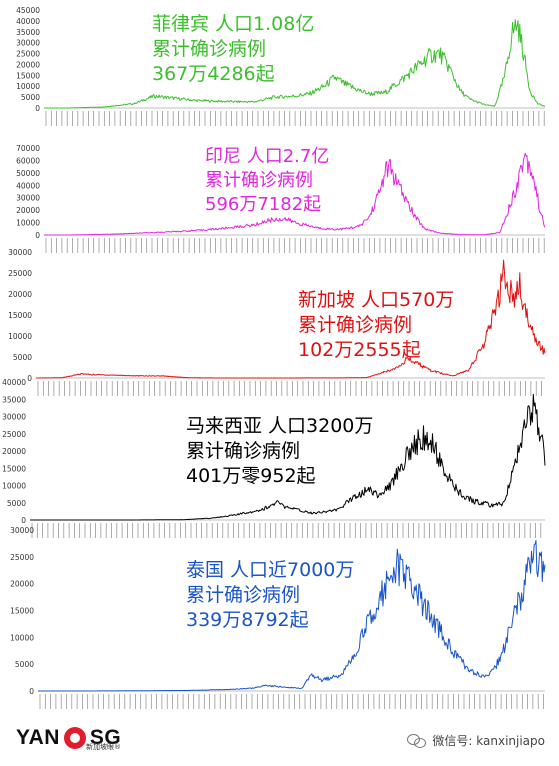  Describe the element at coordinates (74, 738) in the screenshot. I see `logo-mark-icon` at that location.